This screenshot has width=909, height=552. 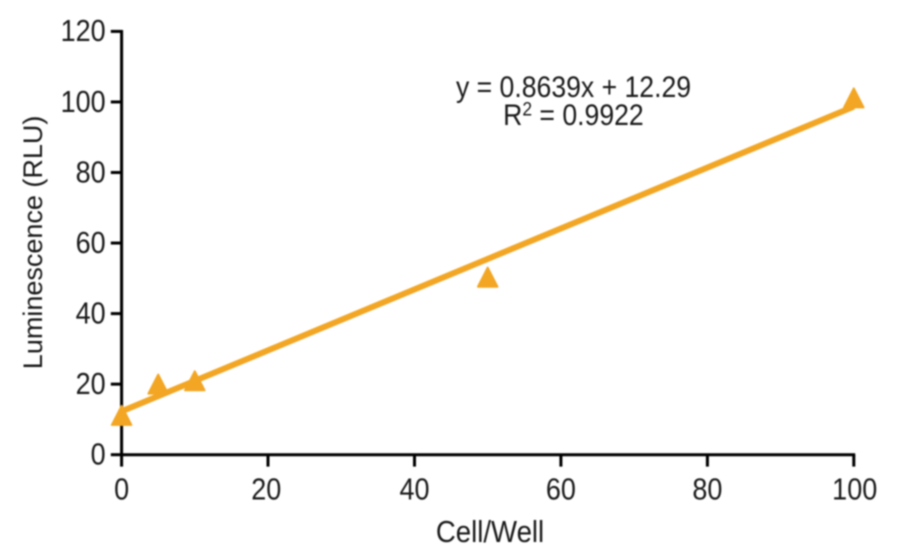 I want to click on svg-text: 120, so click(x=83, y=32).